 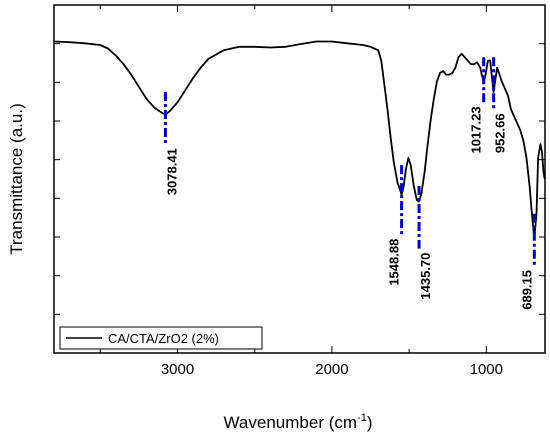 I want to click on peak-label: 1548.88, so click(x=394, y=262).